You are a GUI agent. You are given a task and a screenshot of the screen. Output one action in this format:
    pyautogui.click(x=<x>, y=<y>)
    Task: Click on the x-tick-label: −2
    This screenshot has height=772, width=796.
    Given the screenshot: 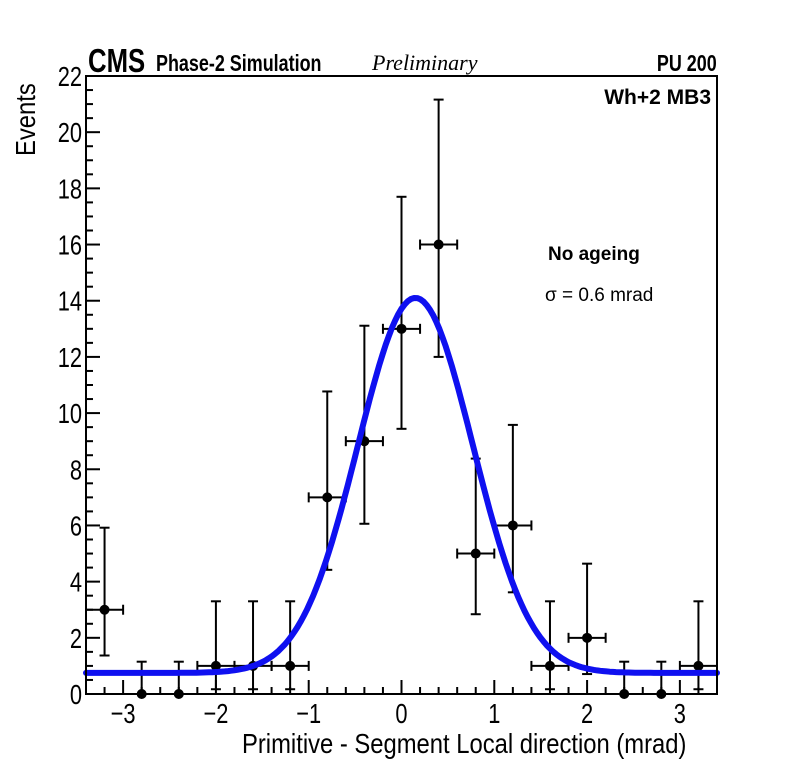 What is the action you would take?
    pyautogui.click(x=215, y=713)
    